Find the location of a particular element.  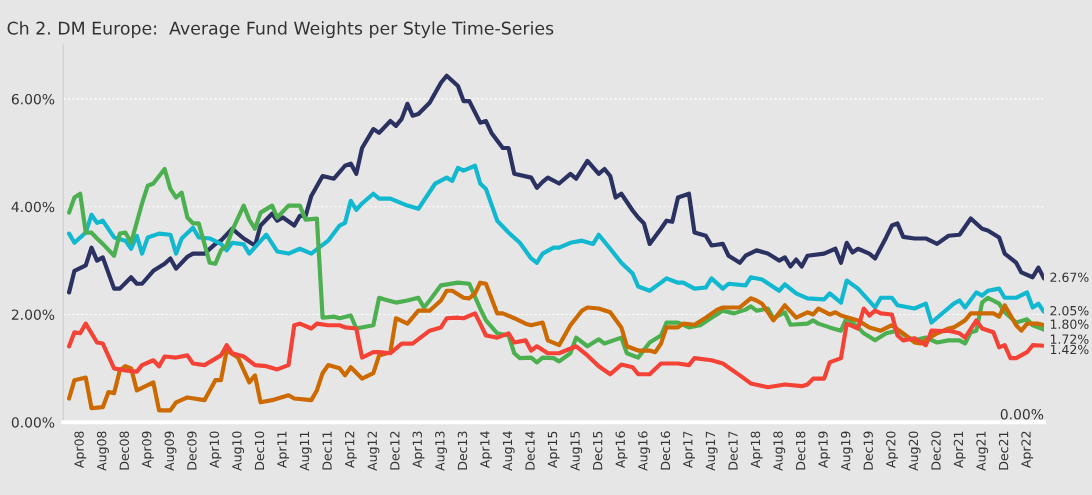

x-tick-label: Dec09 is located at coordinates (192, 450).